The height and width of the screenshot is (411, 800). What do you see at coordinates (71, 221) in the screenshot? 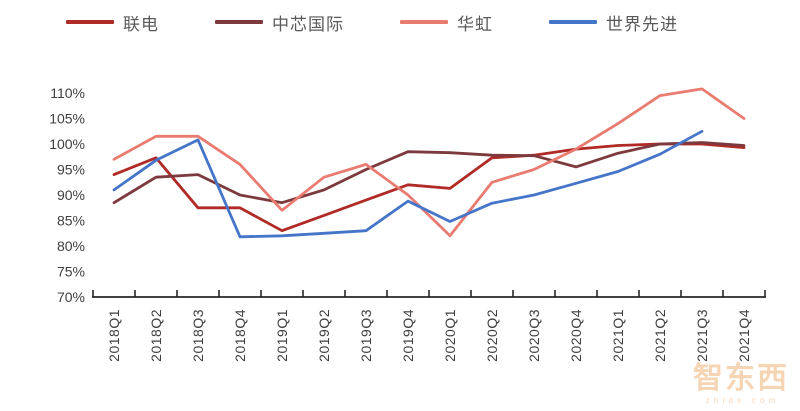
I see `y-axis-label: 85%` at bounding box center [71, 221].